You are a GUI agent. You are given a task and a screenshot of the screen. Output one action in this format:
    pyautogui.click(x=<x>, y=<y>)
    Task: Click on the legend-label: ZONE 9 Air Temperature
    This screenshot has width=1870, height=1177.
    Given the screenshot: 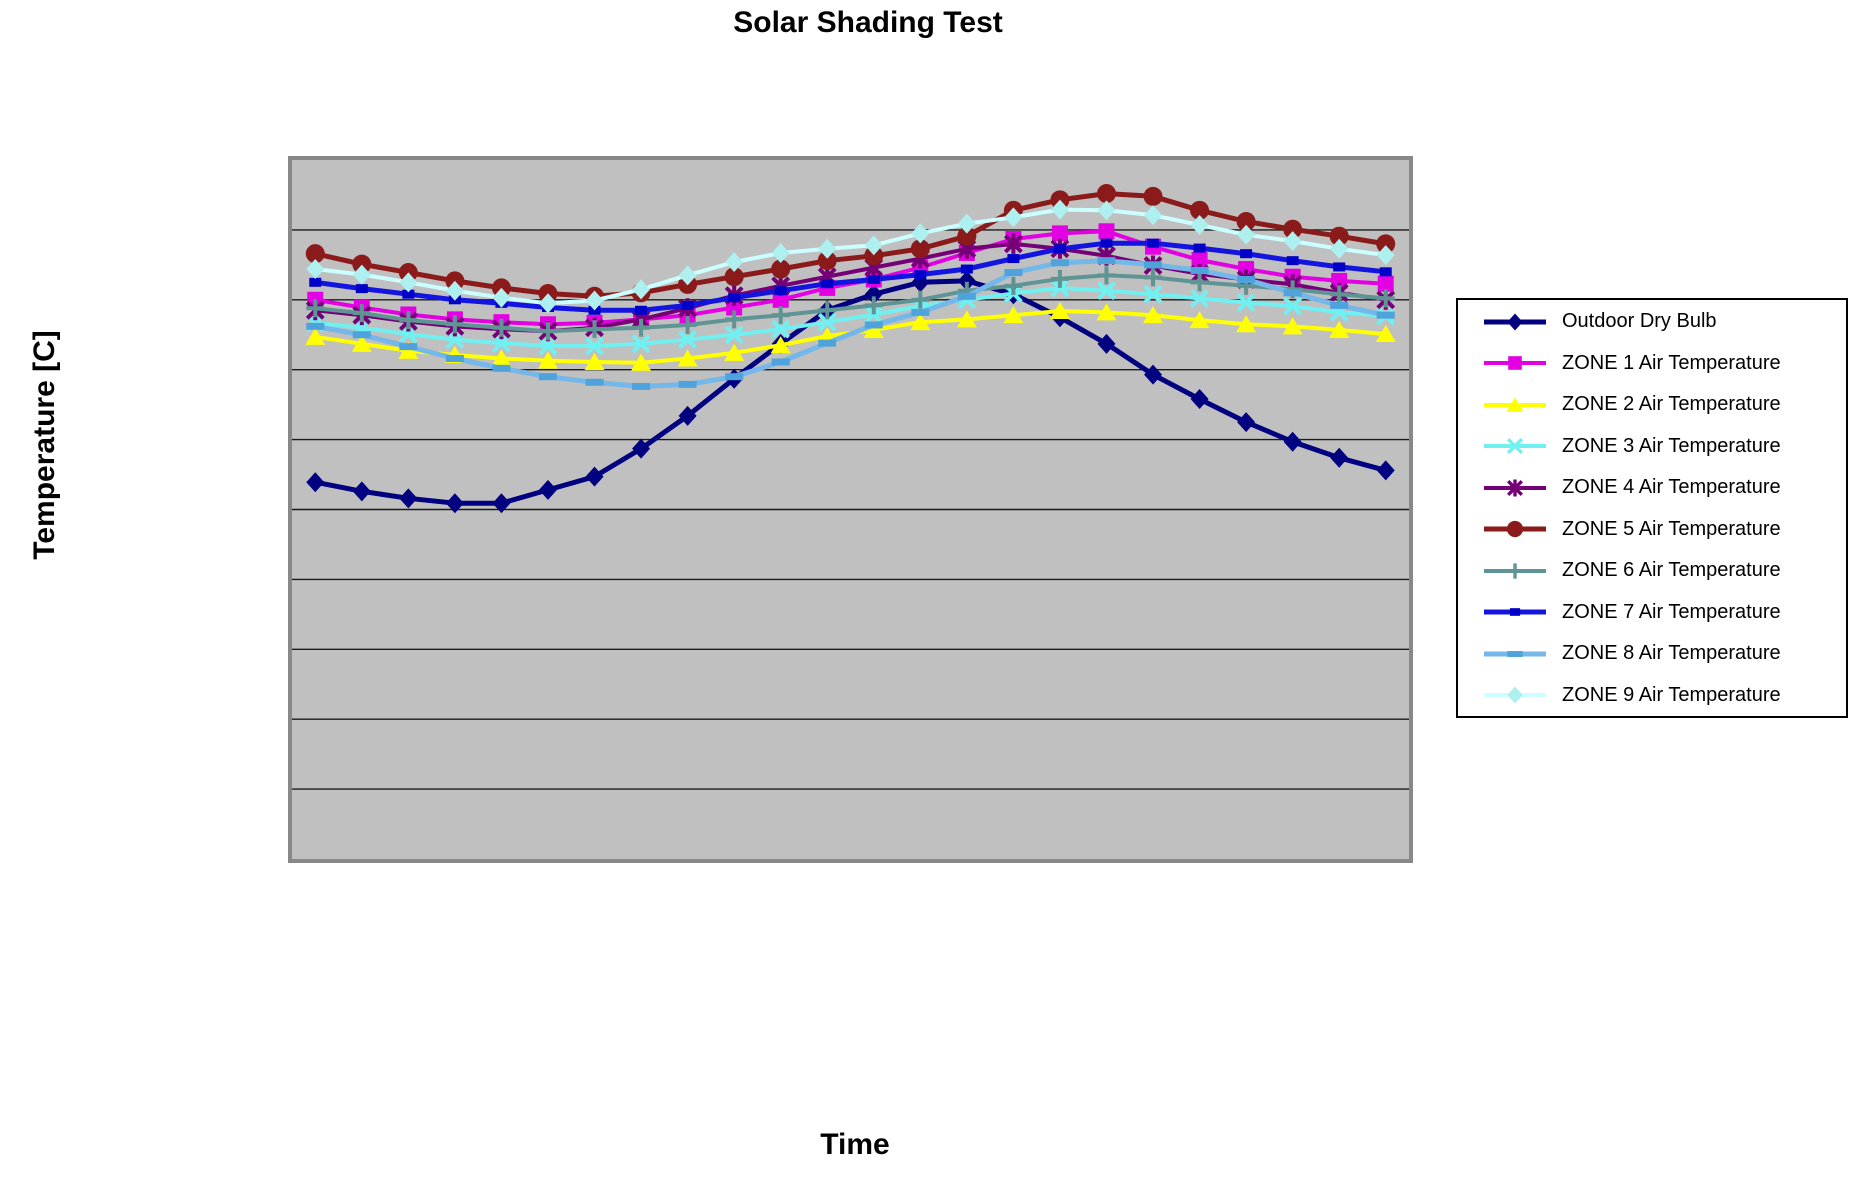 What is the action you would take?
    pyautogui.click(x=1671, y=694)
    